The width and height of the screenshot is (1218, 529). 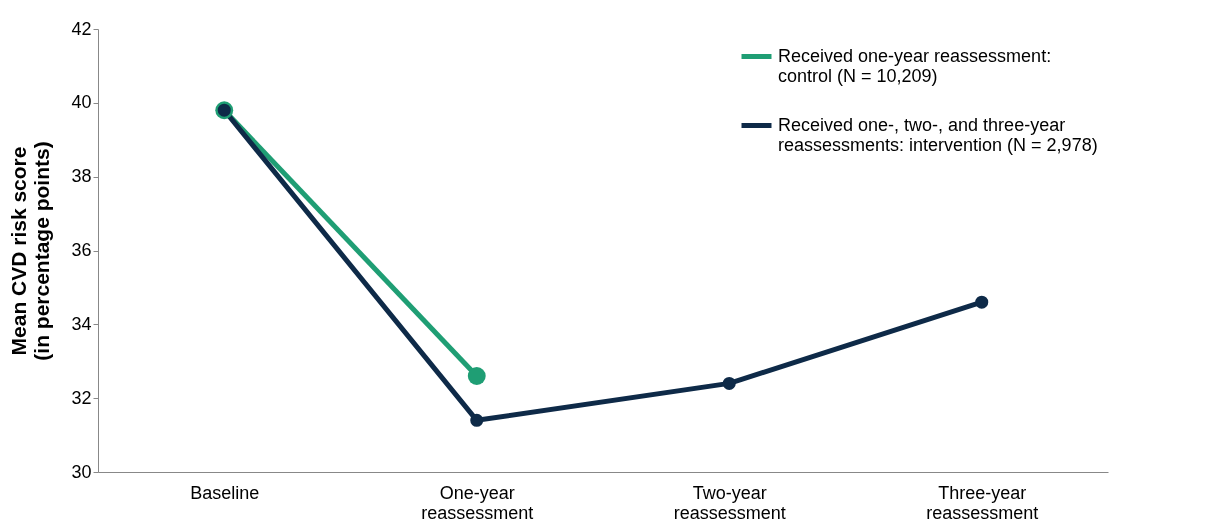 What do you see at coordinates (982, 502) in the screenshot?
I see `x-tick-label: Three-year reassessment` at bounding box center [982, 502].